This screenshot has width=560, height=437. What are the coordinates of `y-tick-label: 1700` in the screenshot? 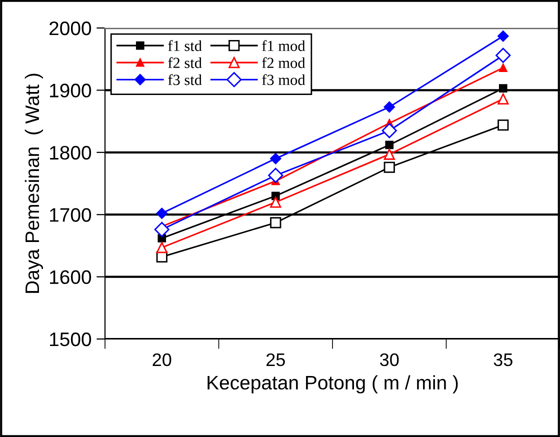 It's located at (71, 215).